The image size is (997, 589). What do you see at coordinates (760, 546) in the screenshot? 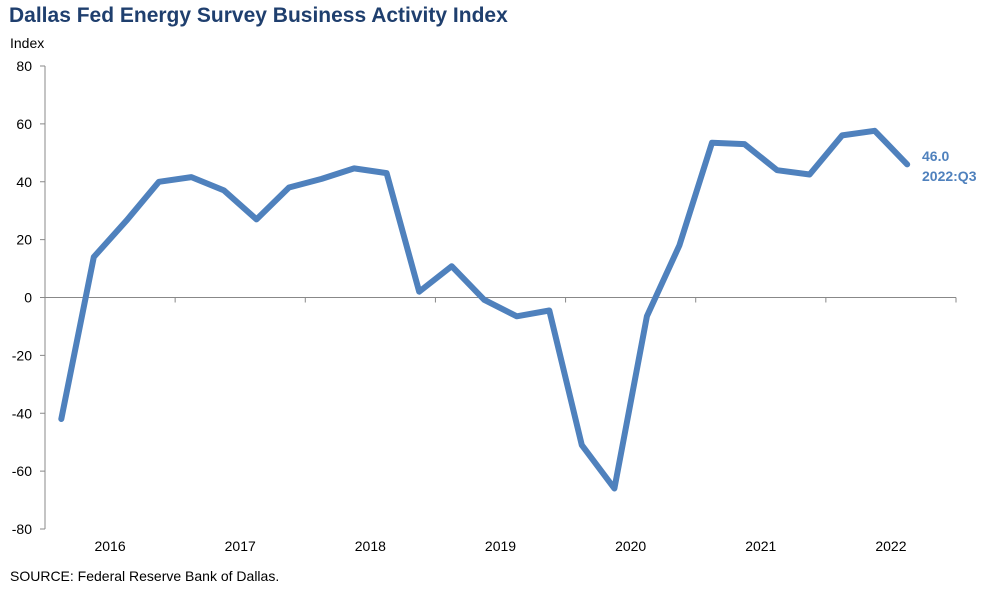
I see `x-tick-label: 2021` at bounding box center [760, 546].